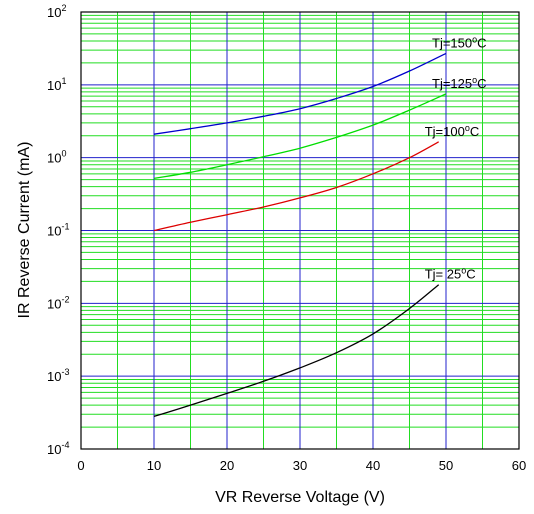  I want to click on y-tick-label: 10⁻⁴, so click(58, 448).